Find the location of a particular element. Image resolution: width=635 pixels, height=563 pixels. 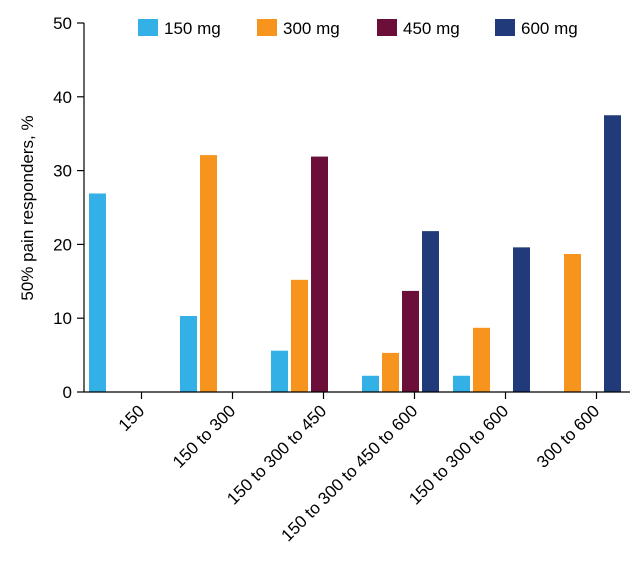

legend: 150 mg 300 mg 450 mg 600 mg is located at coordinates (358, 28).